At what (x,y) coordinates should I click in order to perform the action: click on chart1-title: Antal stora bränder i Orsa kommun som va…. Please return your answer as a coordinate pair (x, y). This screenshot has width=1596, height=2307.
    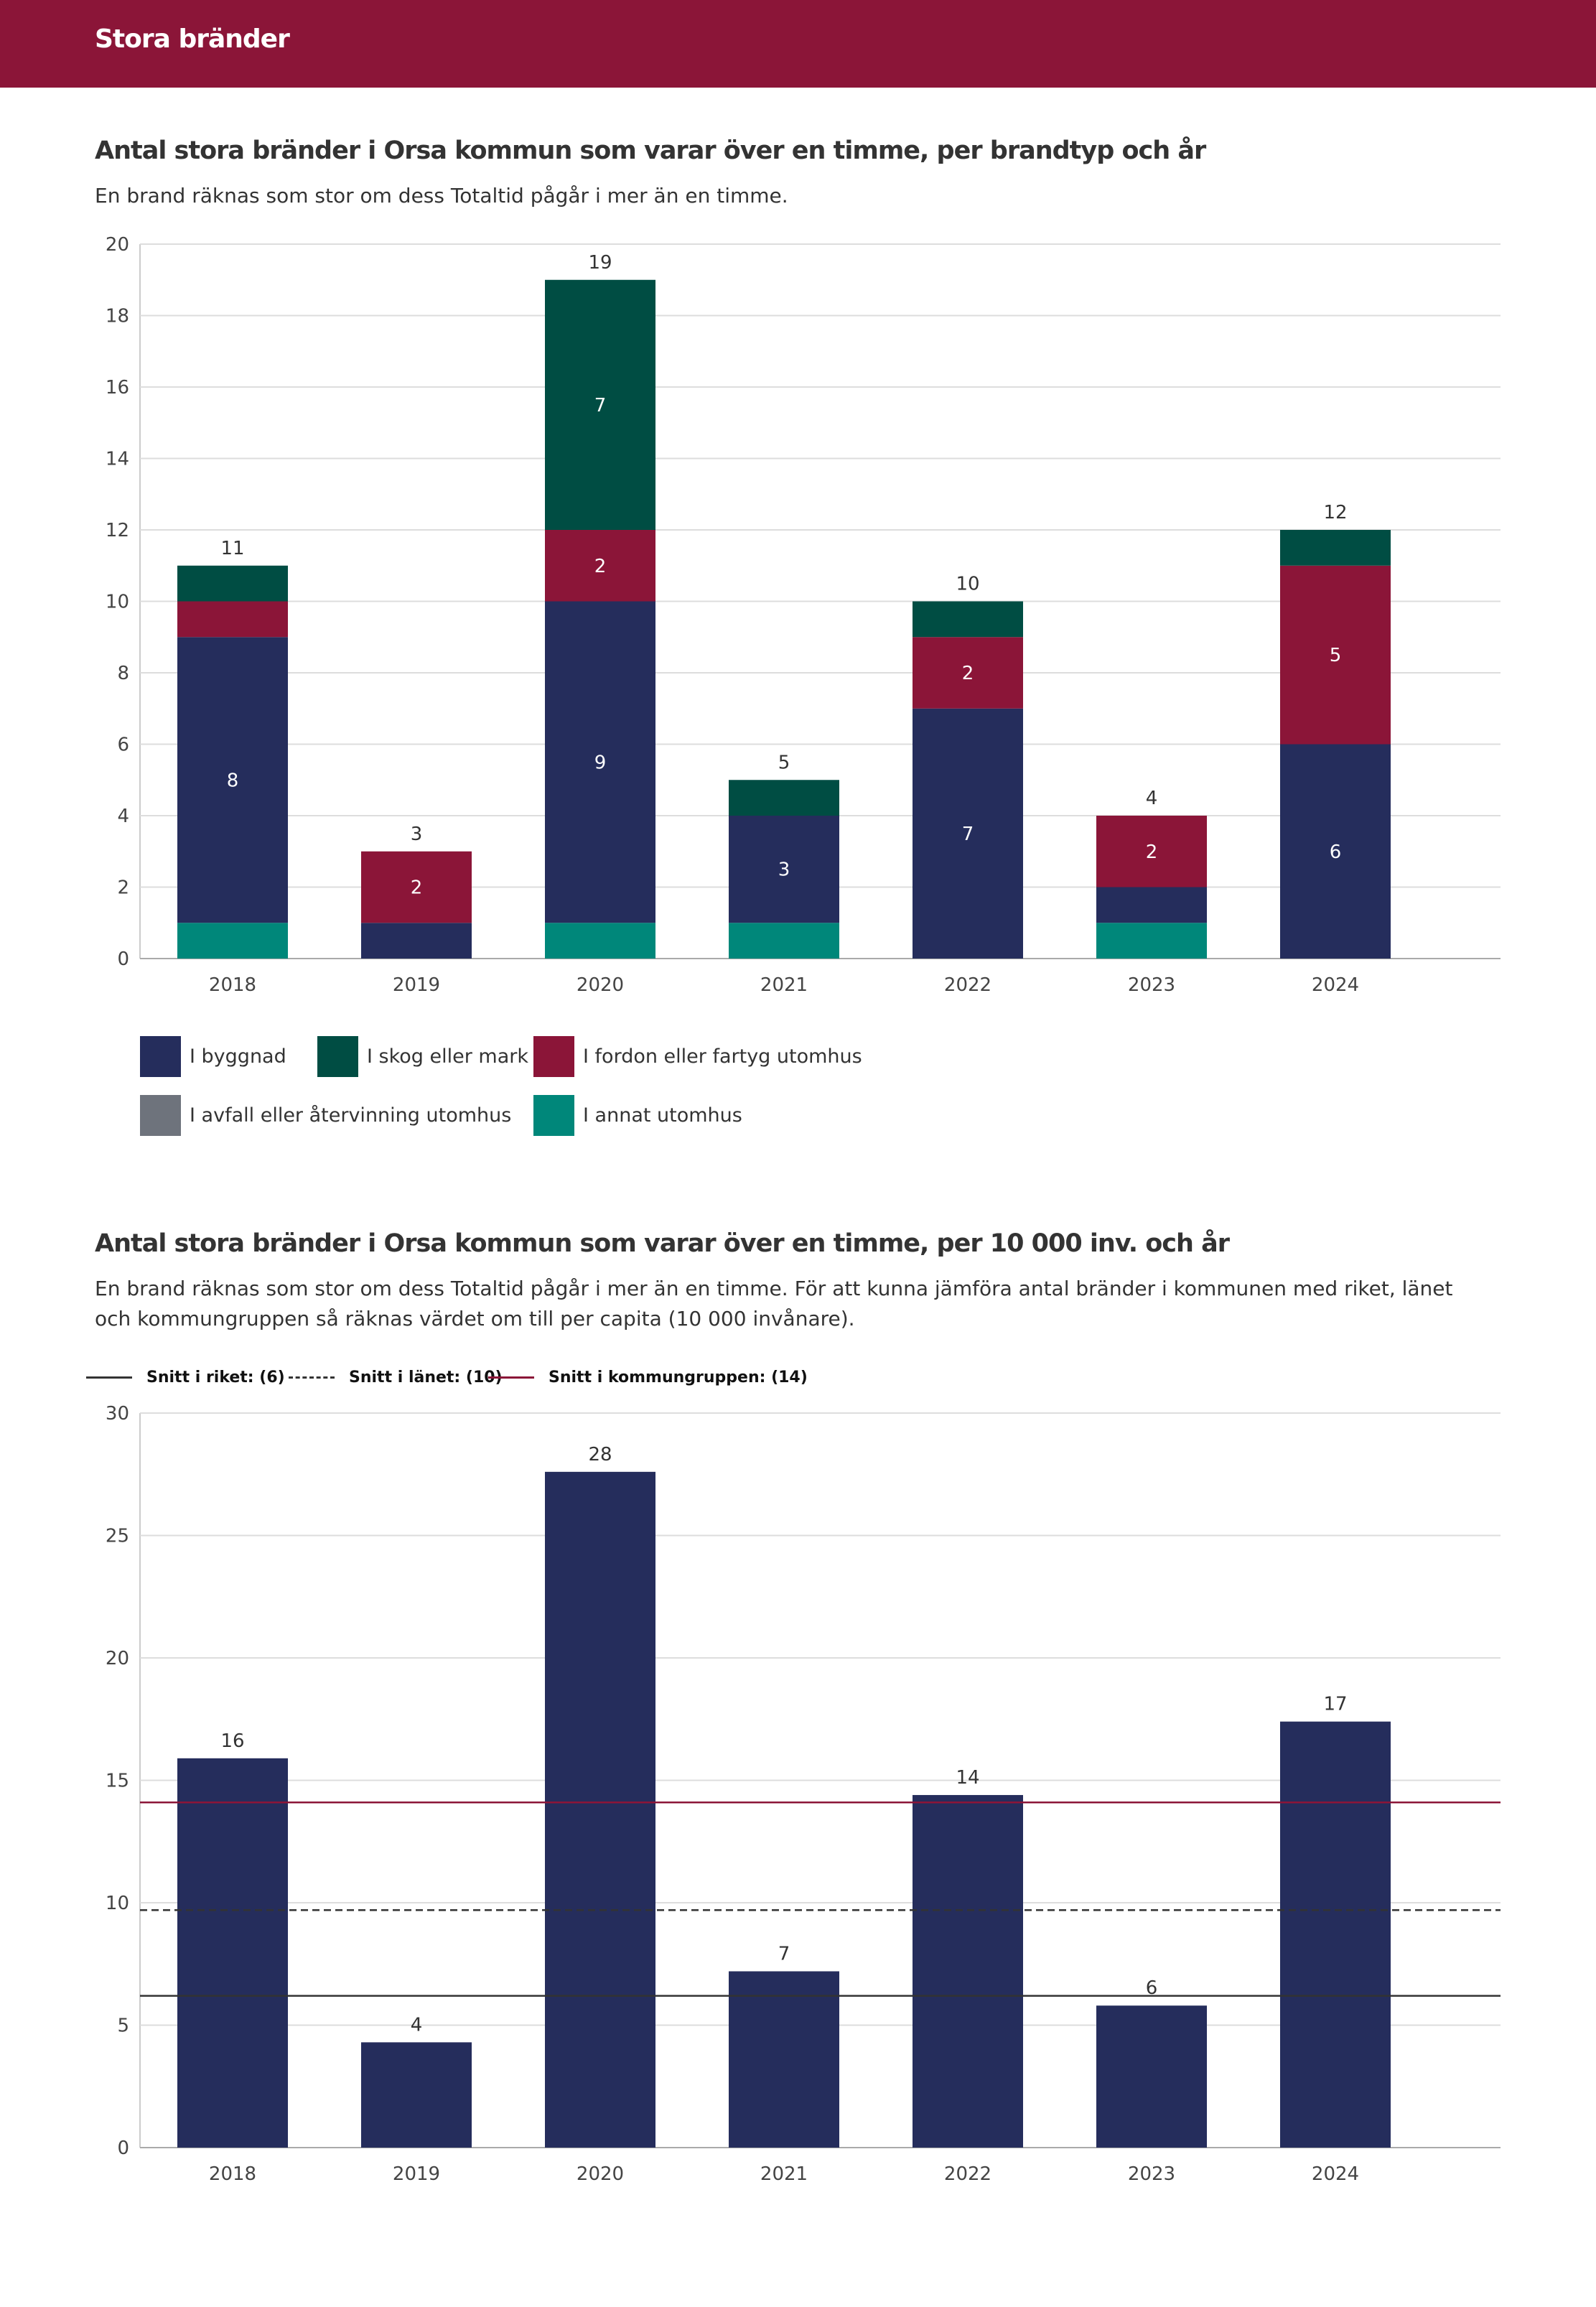
    Looking at the image, I should click on (650, 150).